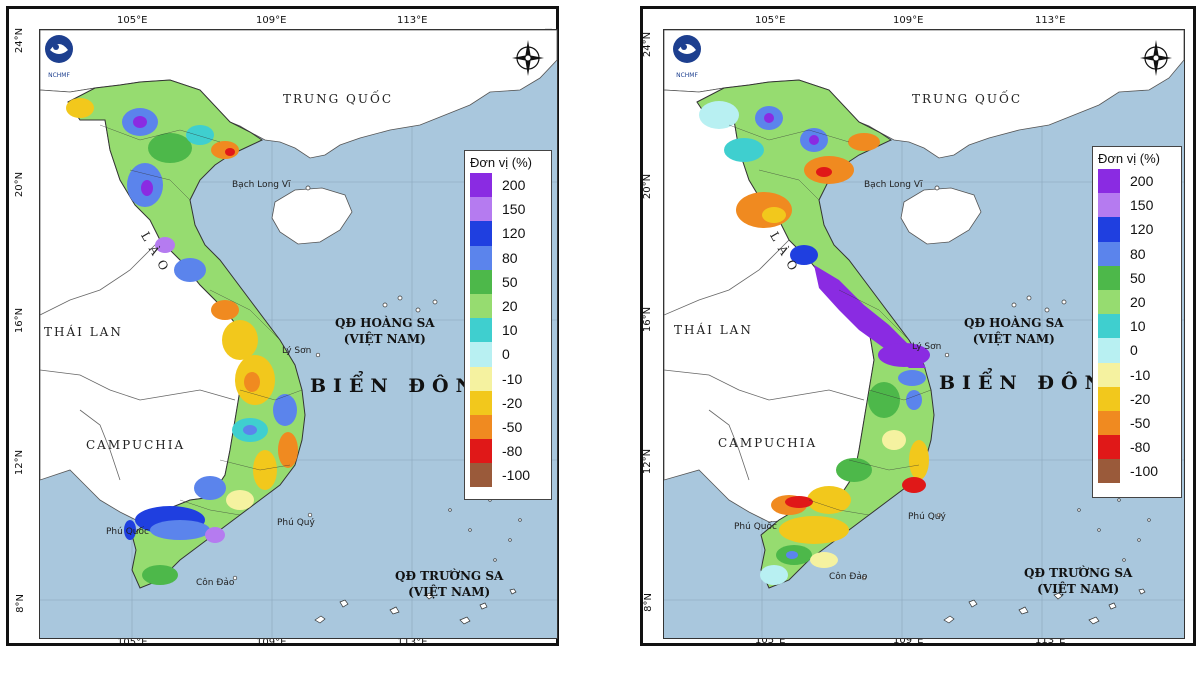  I want to click on legend-value: 0, so click(1134, 350).